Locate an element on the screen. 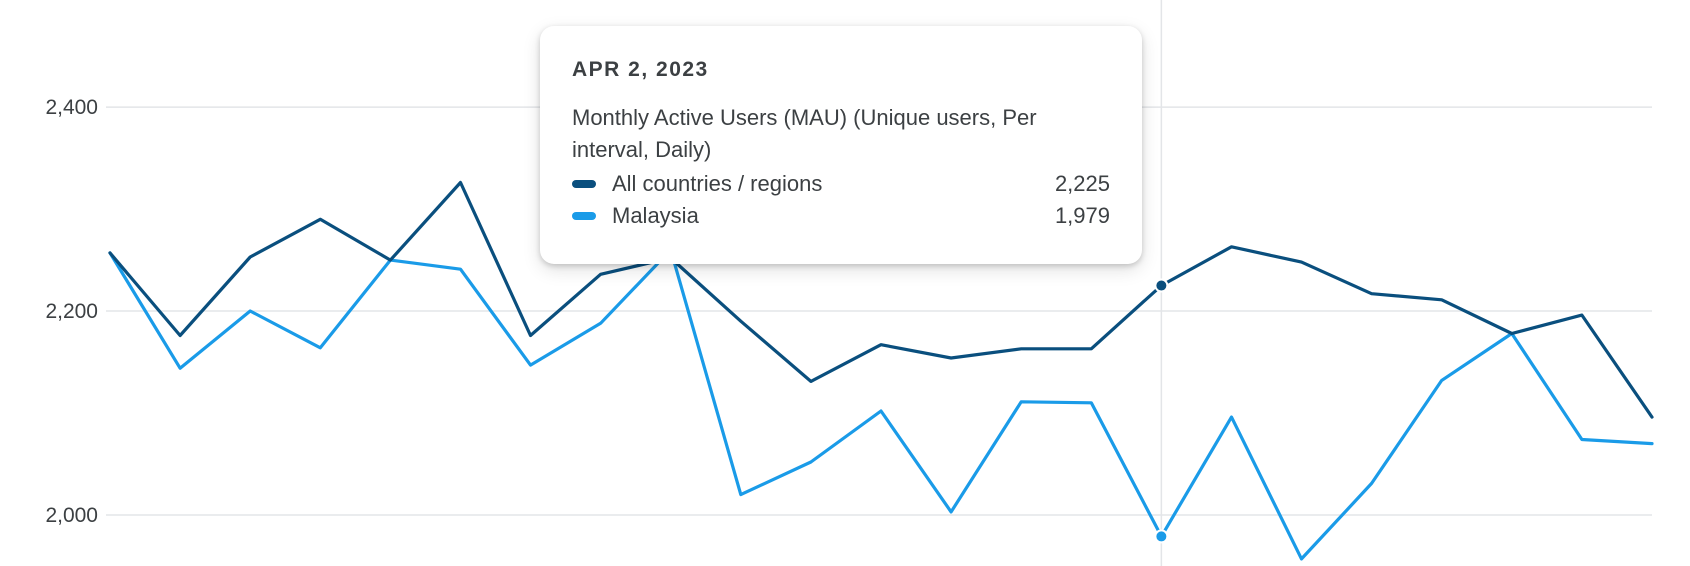 The height and width of the screenshot is (566, 1690). hover-markers is located at coordinates (1161, 411).